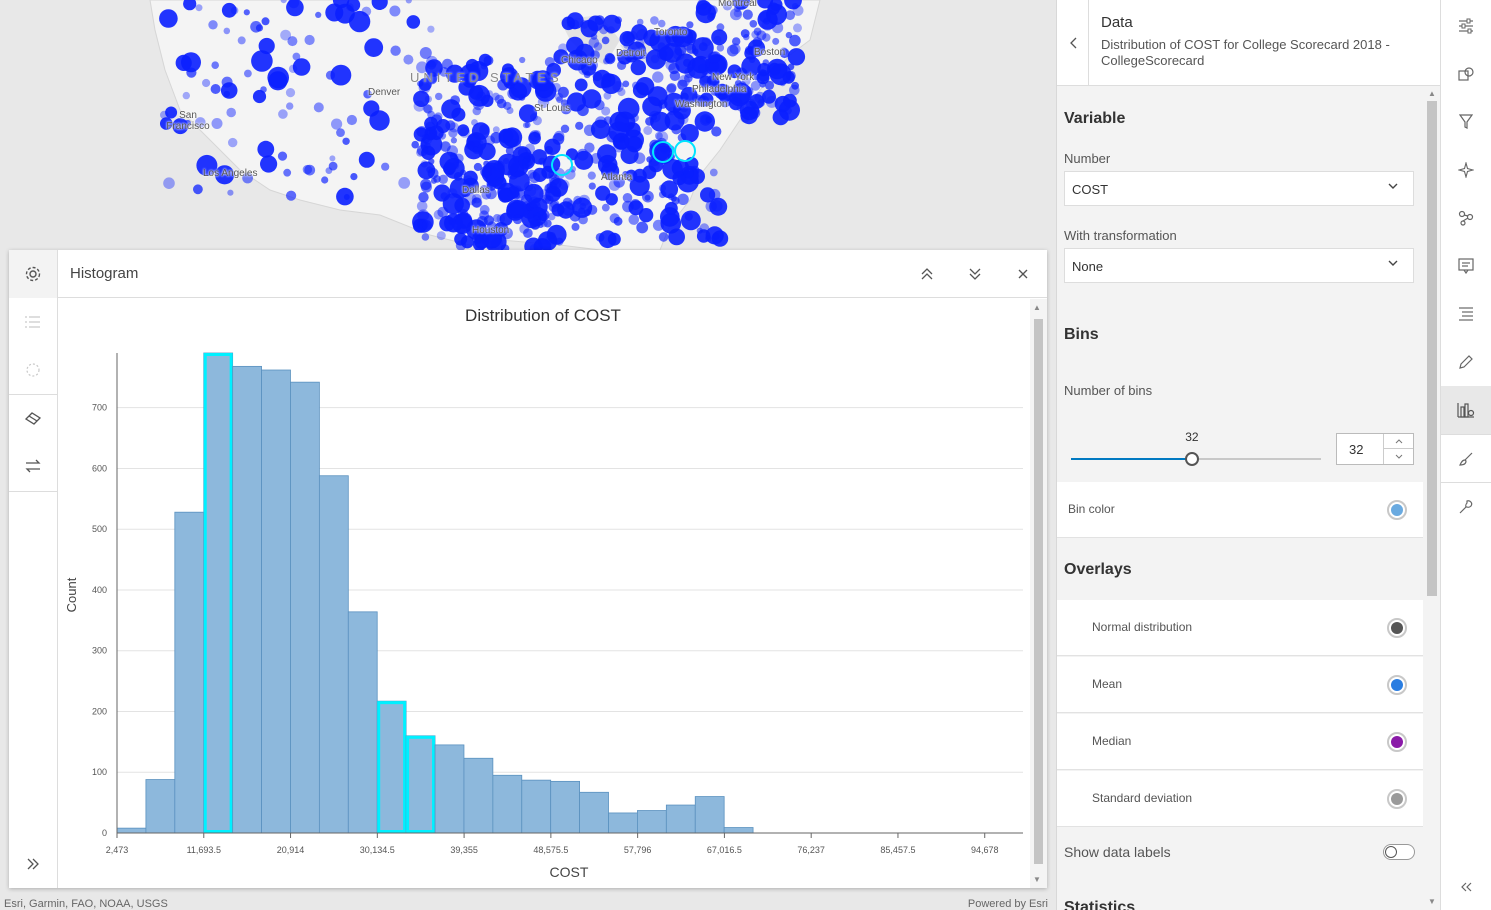 The width and height of the screenshot is (1491, 910). What do you see at coordinates (1466, 506) in the screenshot?
I see `wrench-icon` at bounding box center [1466, 506].